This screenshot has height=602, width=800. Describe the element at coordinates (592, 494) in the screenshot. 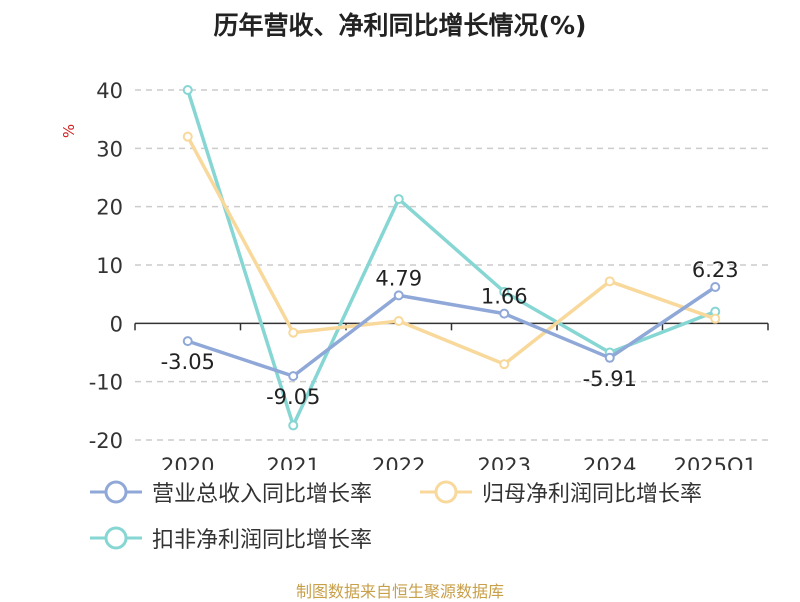

I see `legend-label: 归母净利润同比增长率` at that location.